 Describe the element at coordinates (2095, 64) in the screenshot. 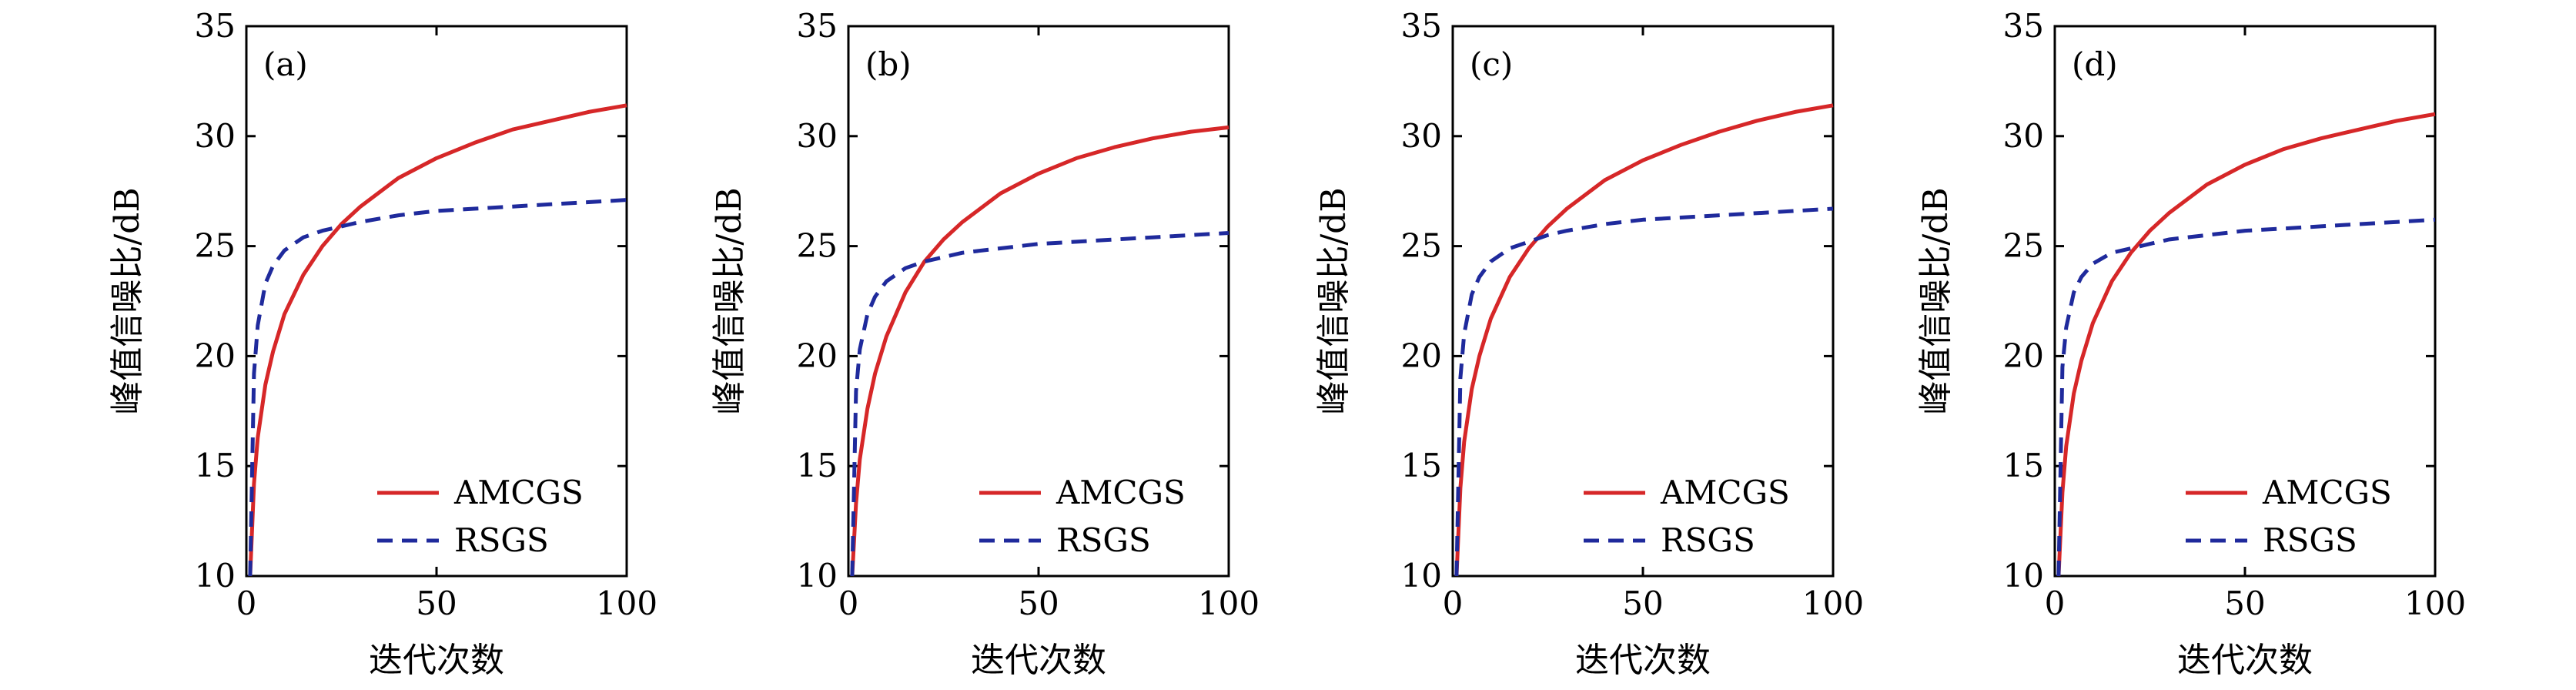

I see `panel-label: (d)` at that location.